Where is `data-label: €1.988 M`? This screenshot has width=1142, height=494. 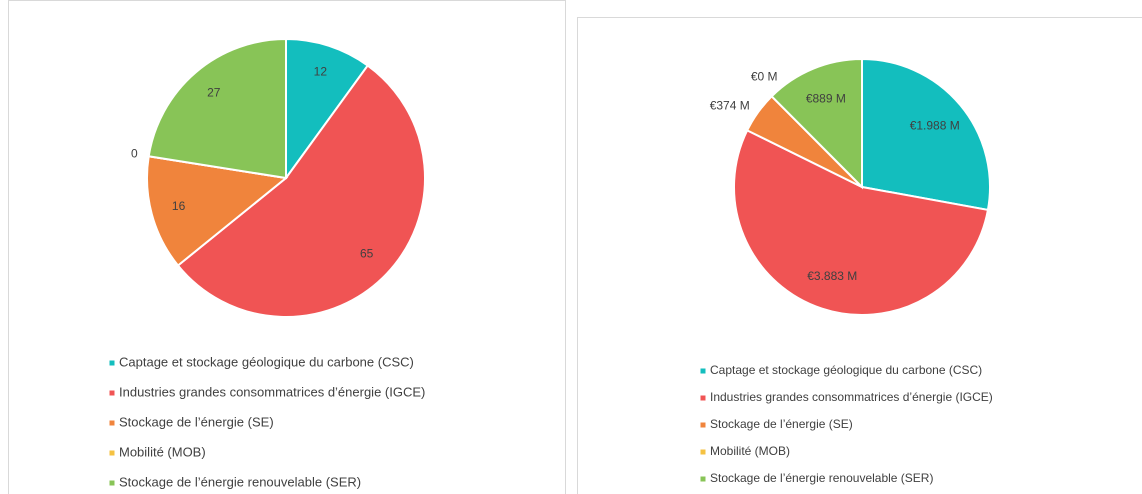 data-label: €1.988 M is located at coordinates (935, 125).